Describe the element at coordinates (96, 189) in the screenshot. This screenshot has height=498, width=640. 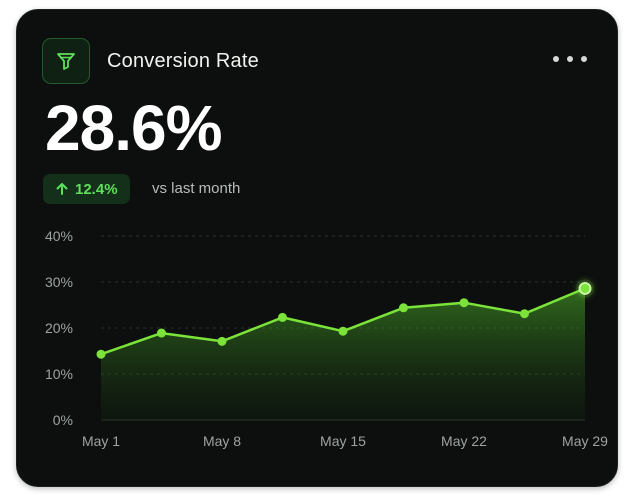
I see `change-value: 12.4%` at that location.